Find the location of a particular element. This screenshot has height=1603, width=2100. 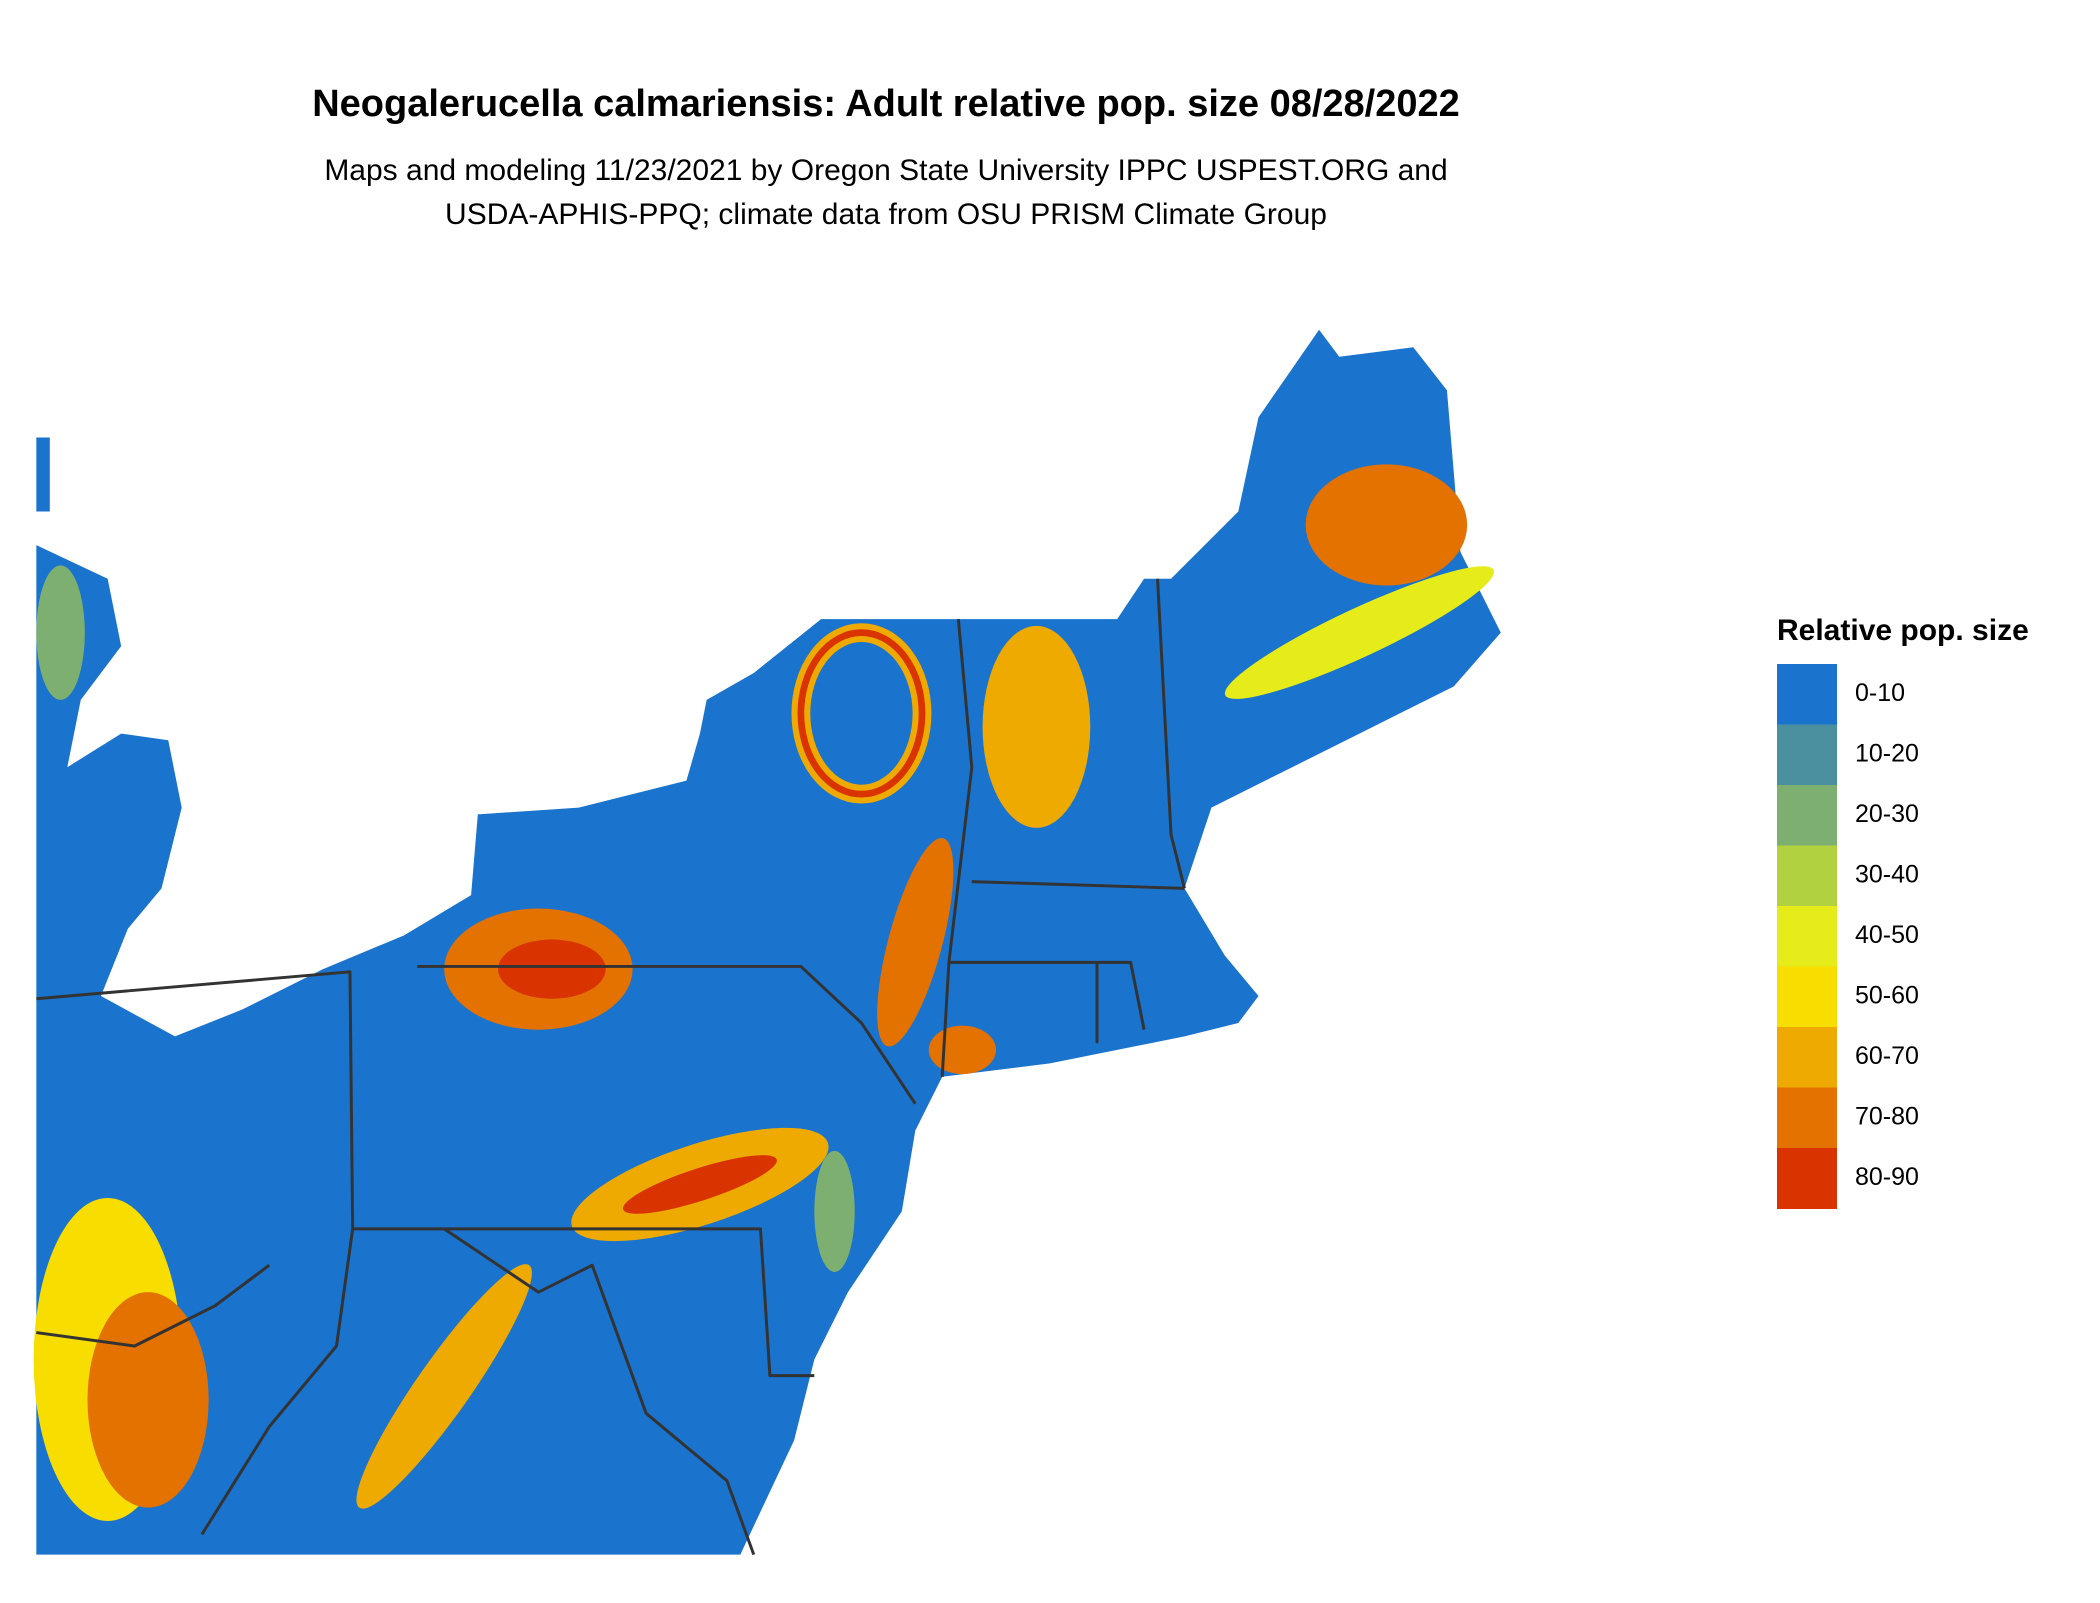

legend-label: 60-70 is located at coordinates (1887, 1056).